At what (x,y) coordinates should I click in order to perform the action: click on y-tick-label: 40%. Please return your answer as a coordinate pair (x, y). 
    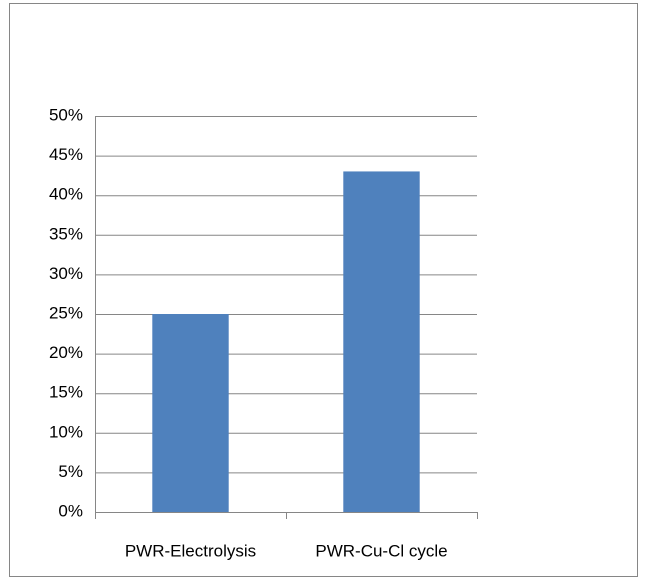
    Looking at the image, I should click on (66, 194).